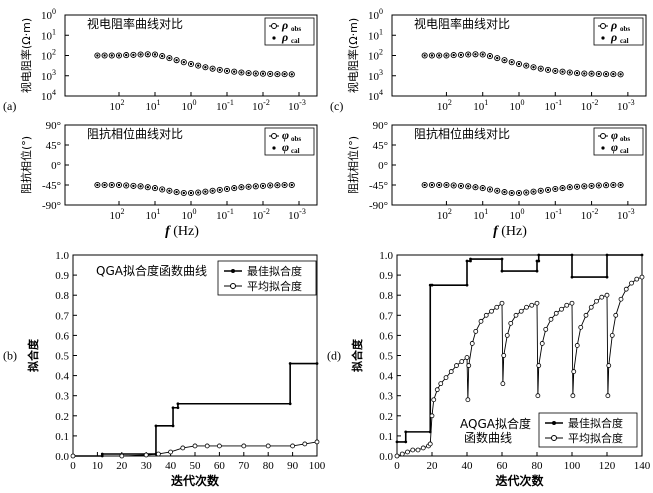  What do you see at coordinates (378, 186) in the screenshot?
I see `y-tick-label: -45°` at bounding box center [378, 186].